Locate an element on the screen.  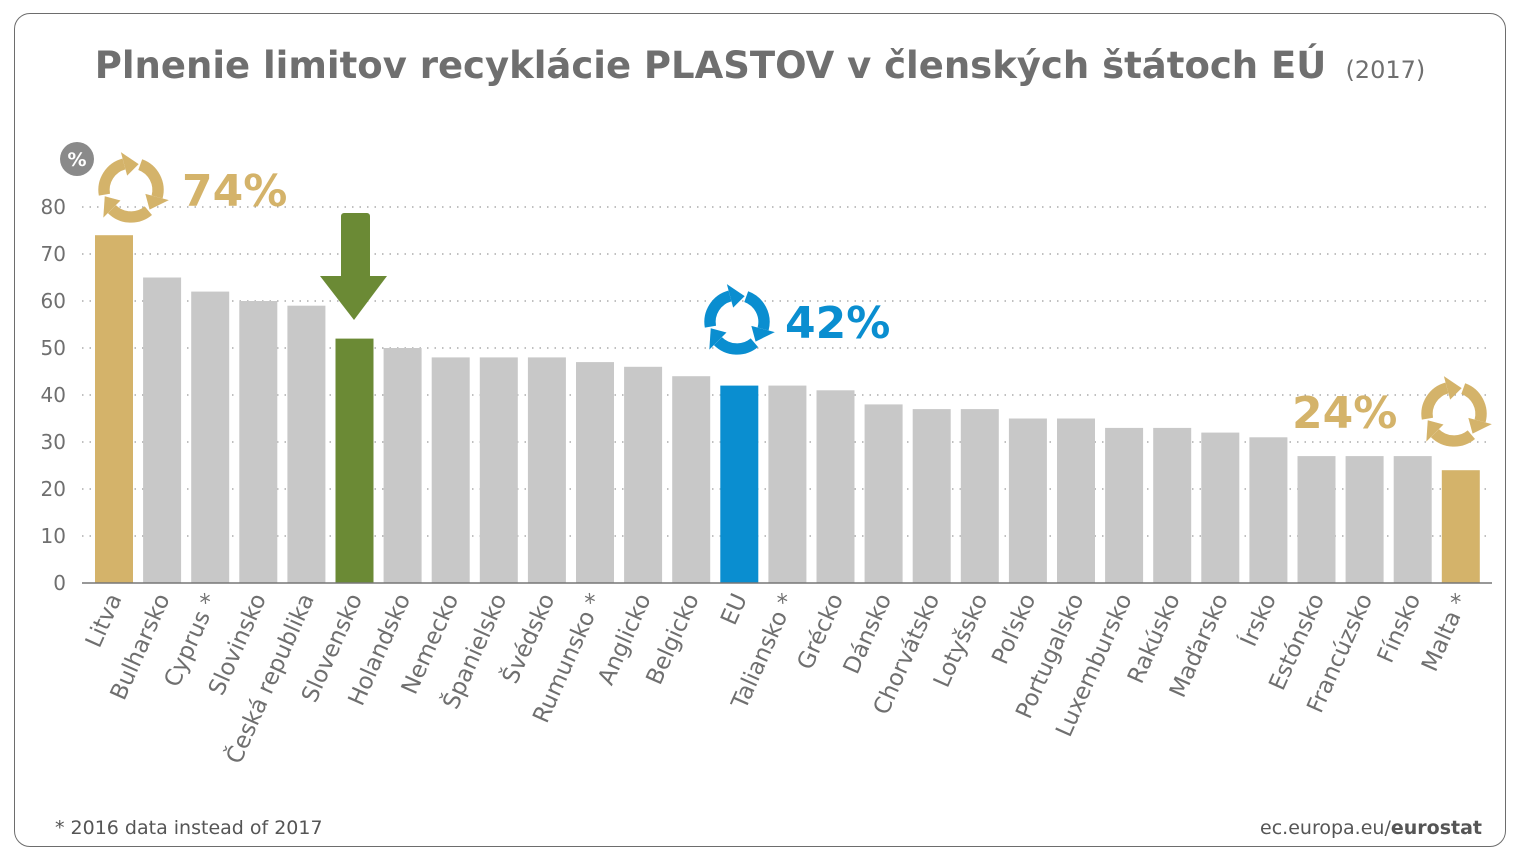
x-tick-label: Malta * is located at coordinates (1445, 633).